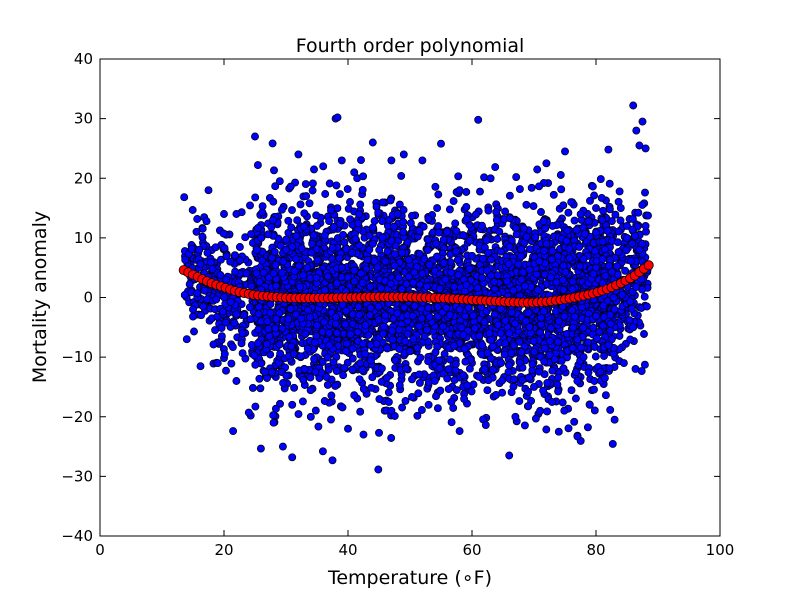  What do you see at coordinates (409, 578) in the screenshot?
I see `x-axis-label: Temperature (∘F)` at bounding box center [409, 578].